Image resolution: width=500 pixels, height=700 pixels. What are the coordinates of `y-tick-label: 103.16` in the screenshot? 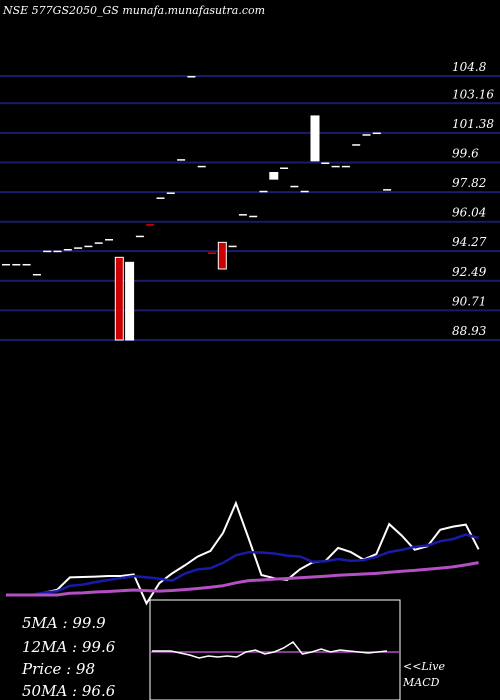 It's located at (473, 94).